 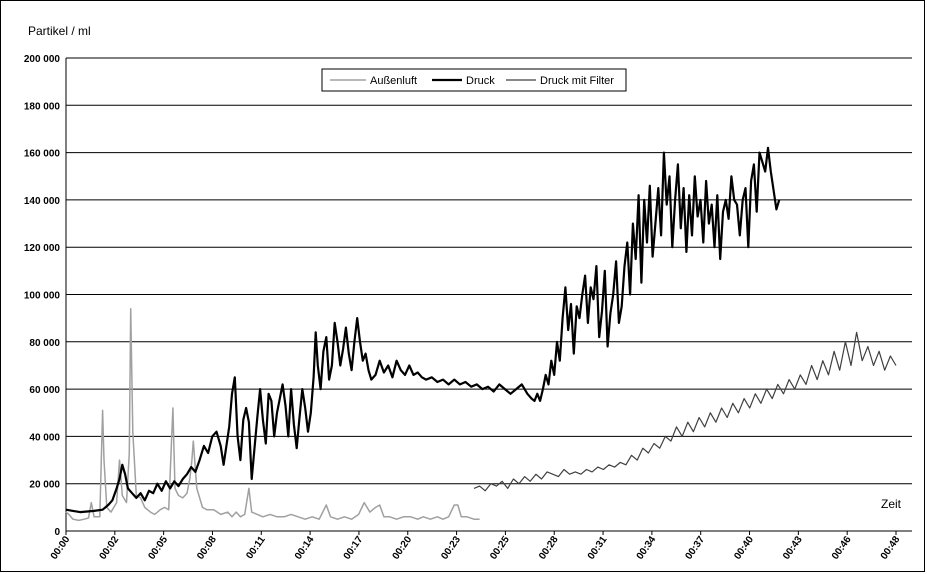 What do you see at coordinates (44, 390) in the screenshot?
I see `y-tick-label: 60 000` at bounding box center [44, 390].